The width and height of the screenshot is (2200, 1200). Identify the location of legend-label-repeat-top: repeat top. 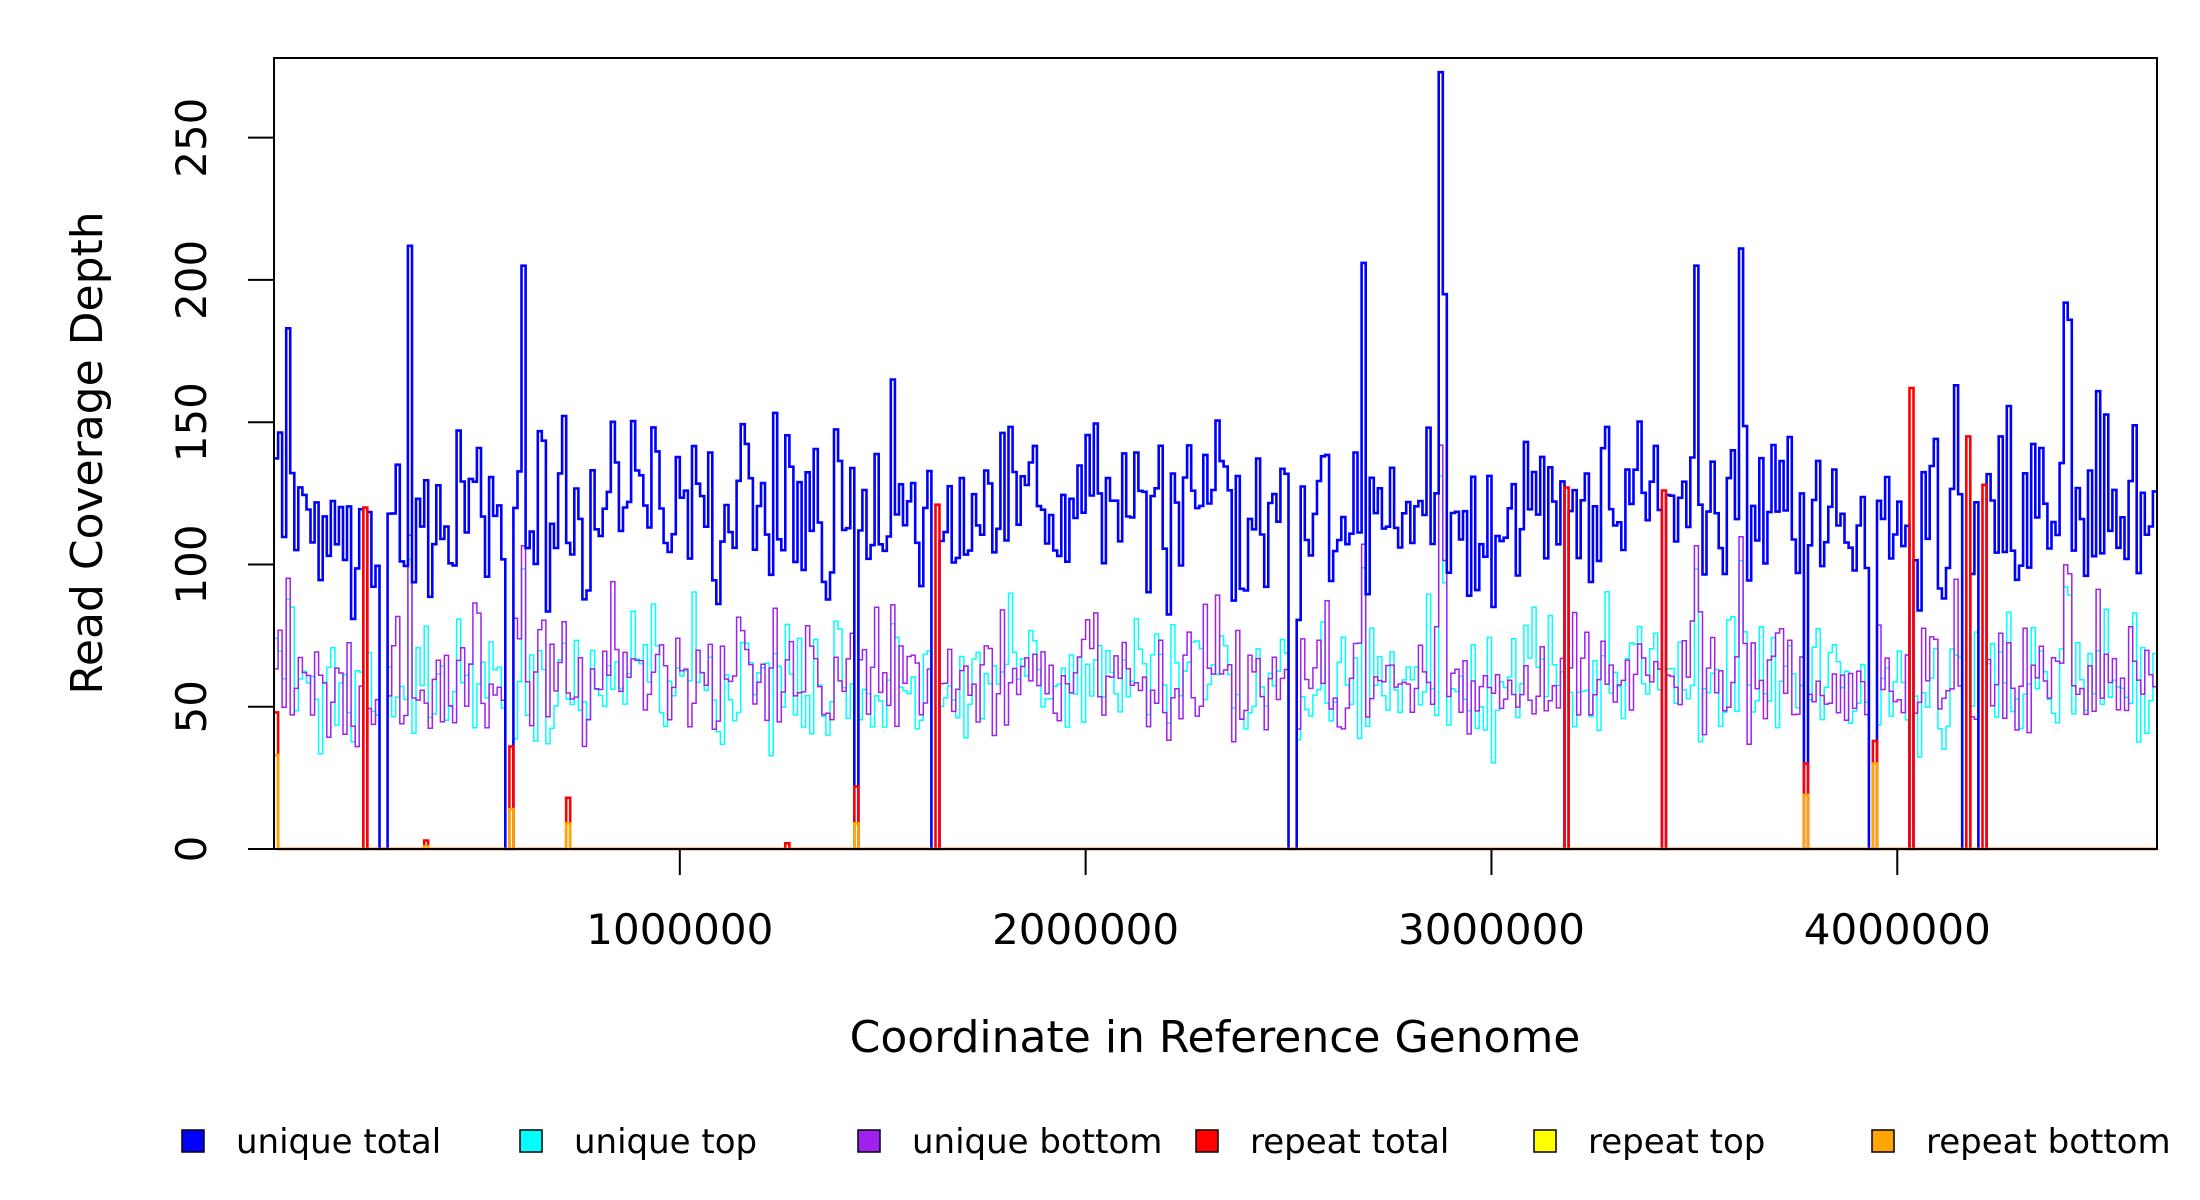
(1676, 1142).